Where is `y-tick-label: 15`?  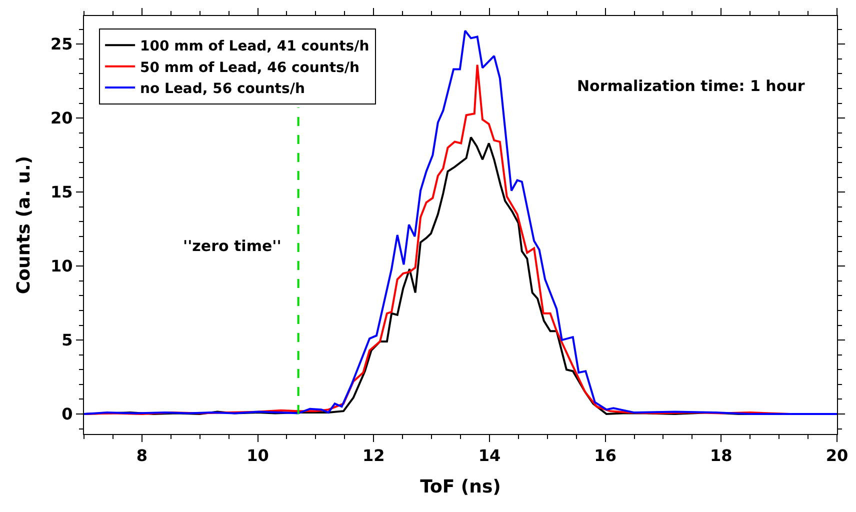 y-tick-label: 15 is located at coordinates (61, 192).